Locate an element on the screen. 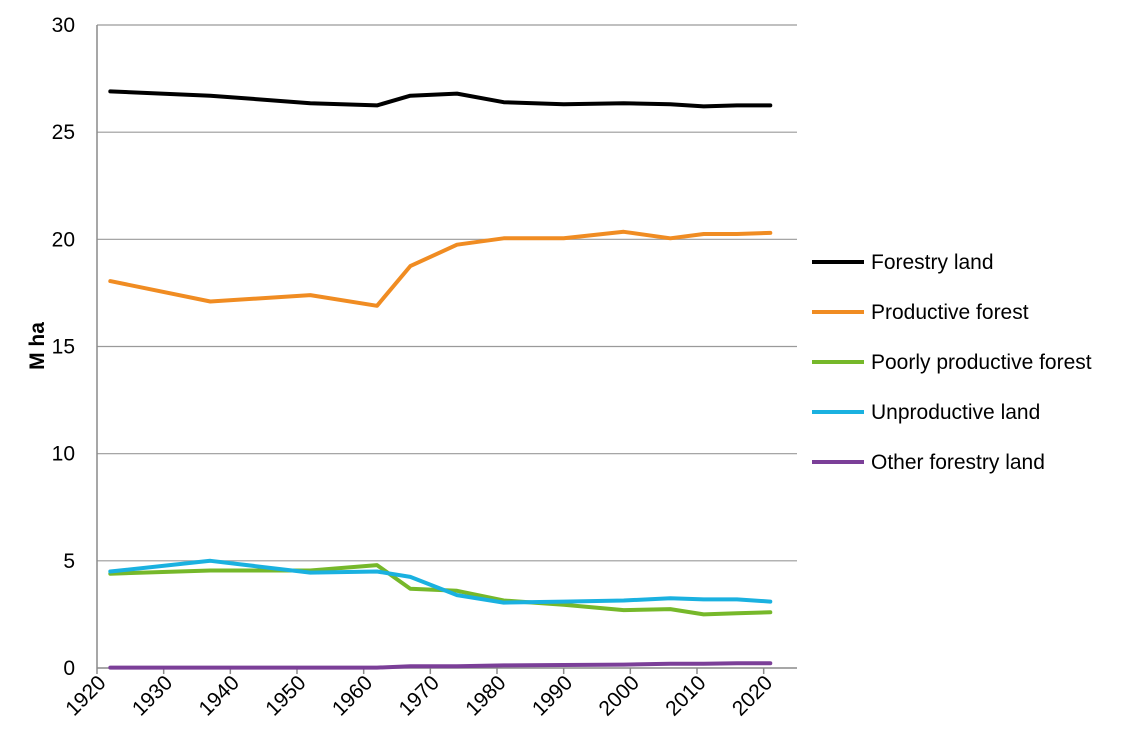 Image resolution: width=1143 pixels, height=742 pixels. x-tick-label: 2020 is located at coordinates (752, 695).